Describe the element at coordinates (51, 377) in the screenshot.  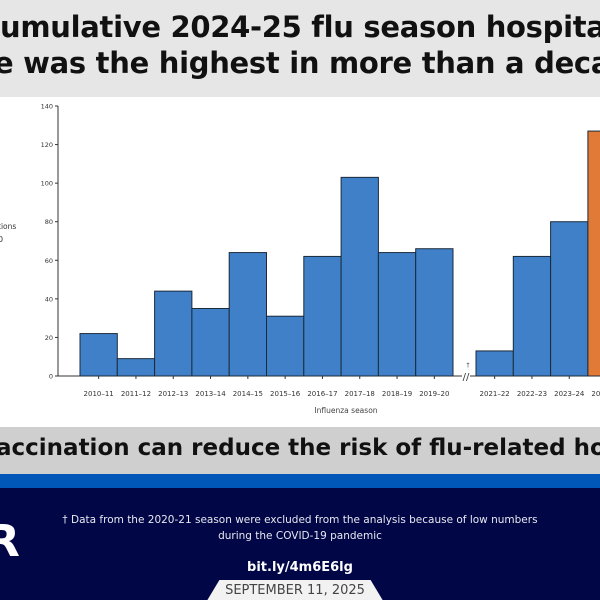
I see `y-tick-label: 0` at that location.